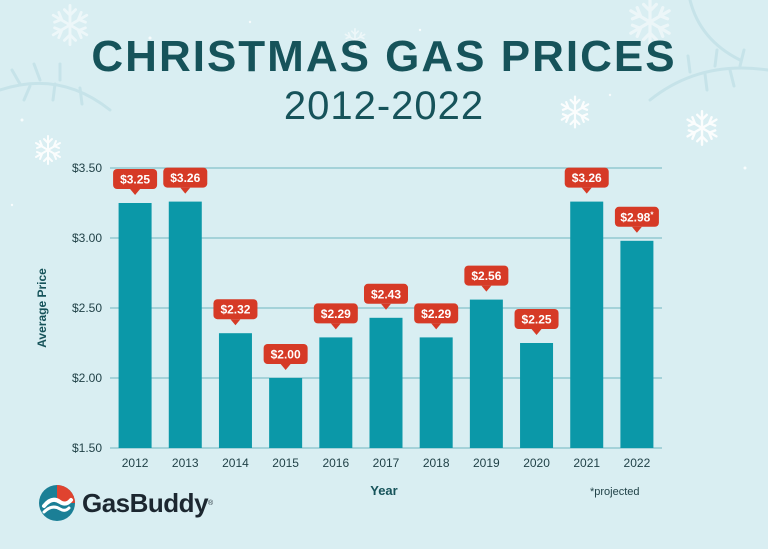  What do you see at coordinates (615, 492) in the screenshot?
I see `projected-footnote: *projected` at bounding box center [615, 492].